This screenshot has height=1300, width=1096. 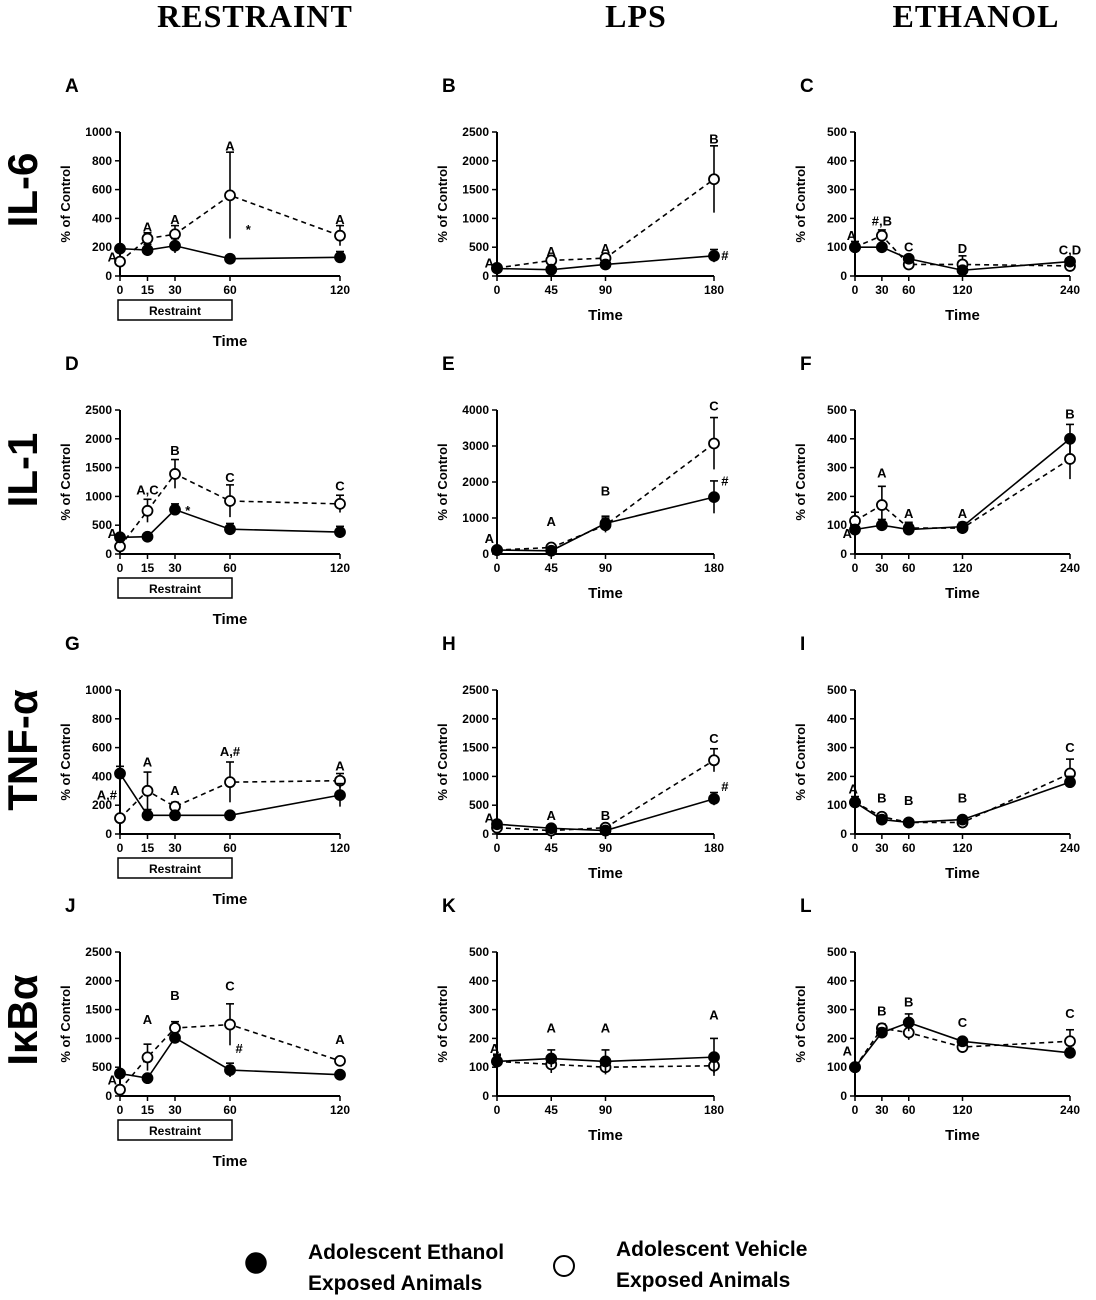 I want to click on panel-letter: H, so click(x=449, y=644).